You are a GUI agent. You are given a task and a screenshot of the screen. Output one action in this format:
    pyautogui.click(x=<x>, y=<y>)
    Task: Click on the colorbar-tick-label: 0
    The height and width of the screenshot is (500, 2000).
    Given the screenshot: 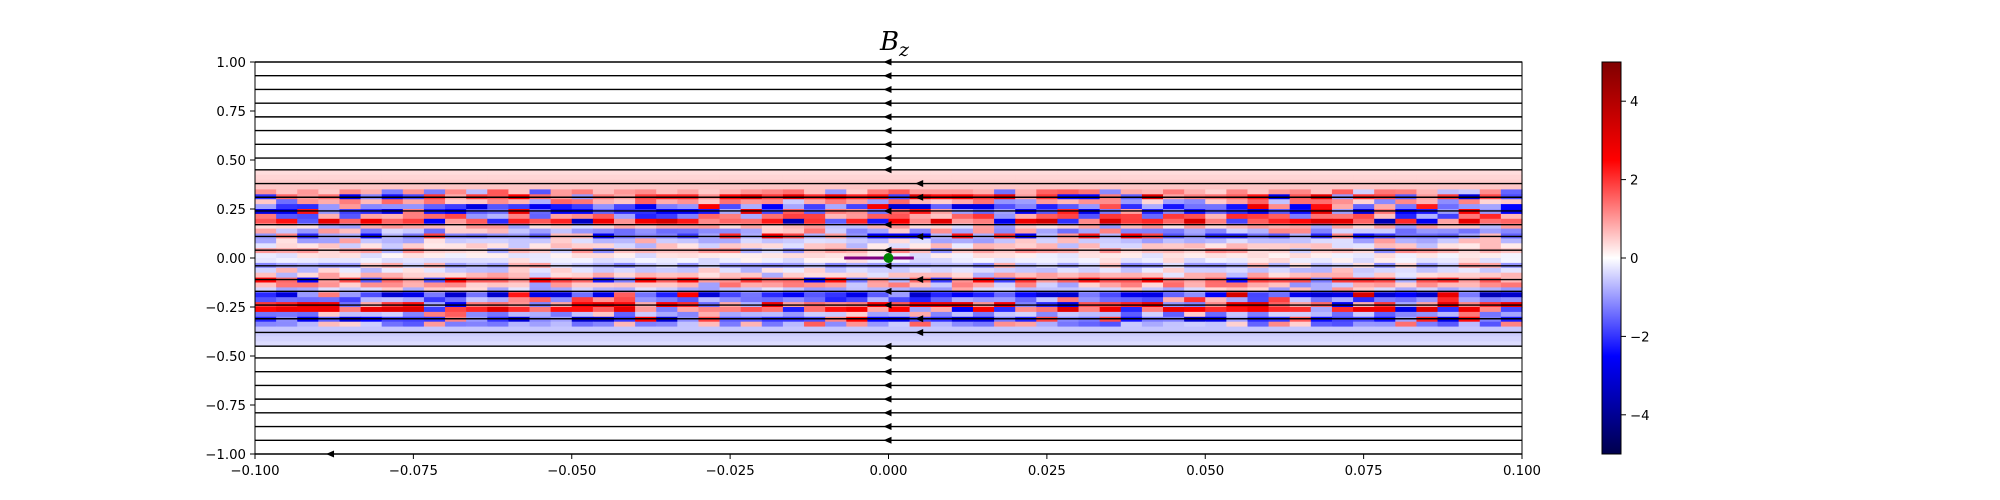 What is the action you would take?
    pyautogui.click(x=1634, y=259)
    